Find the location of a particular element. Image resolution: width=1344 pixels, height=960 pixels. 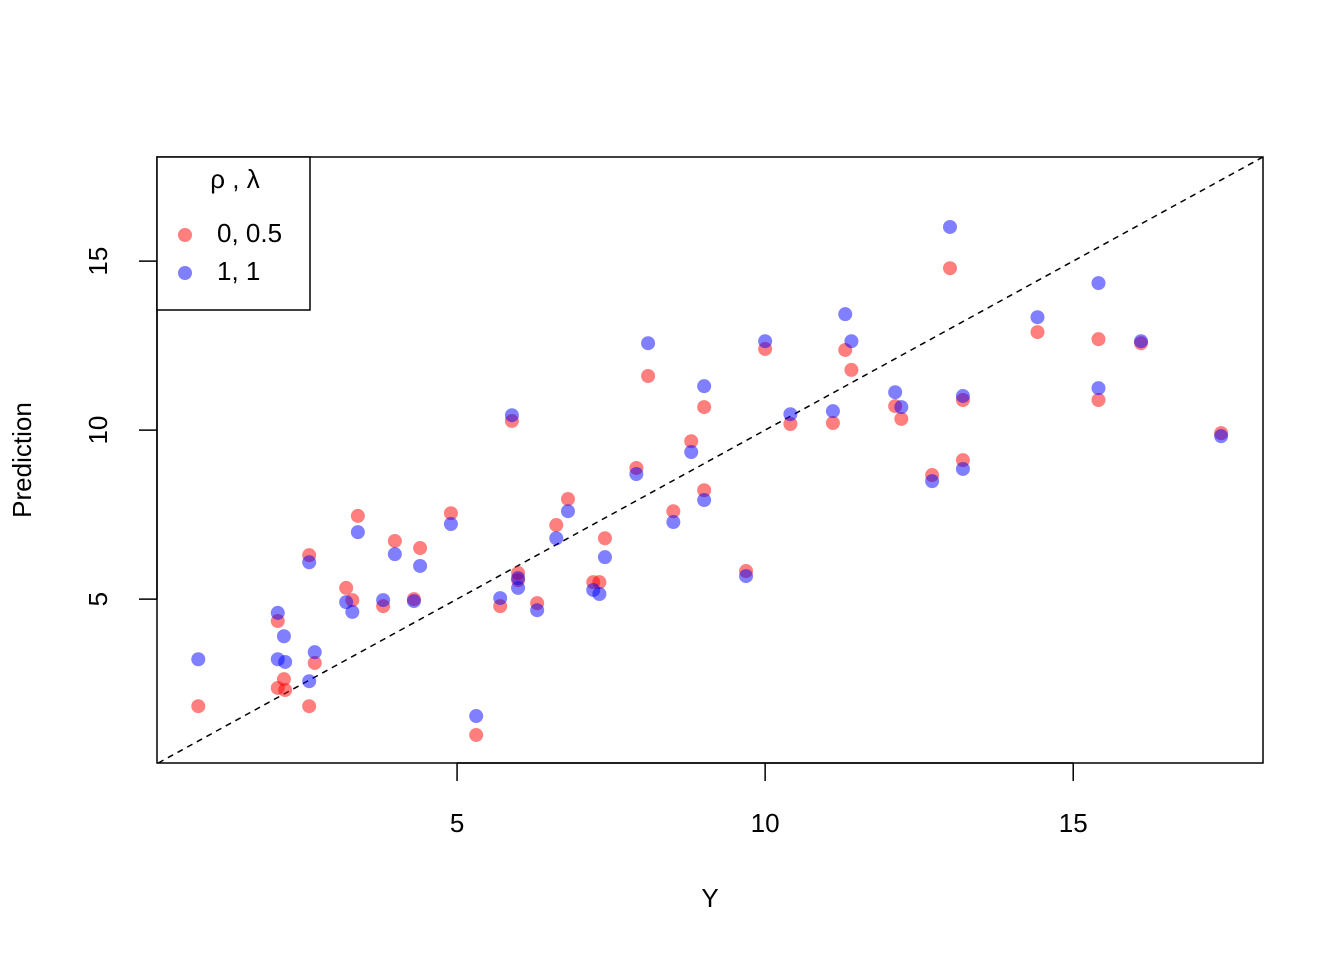

legend-label: 0, 0.5 is located at coordinates (249, 233).